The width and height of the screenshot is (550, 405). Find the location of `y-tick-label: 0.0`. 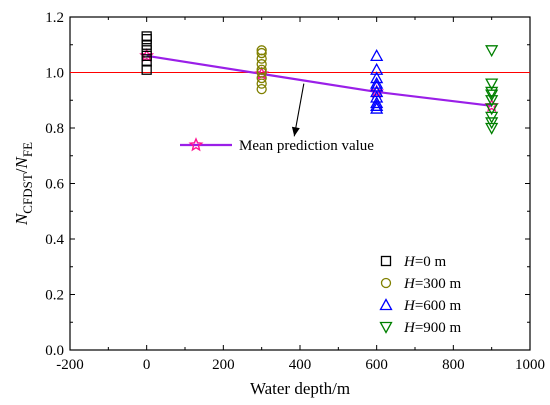

y-tick-label: 0.0 is located at coordinates (54, 351).